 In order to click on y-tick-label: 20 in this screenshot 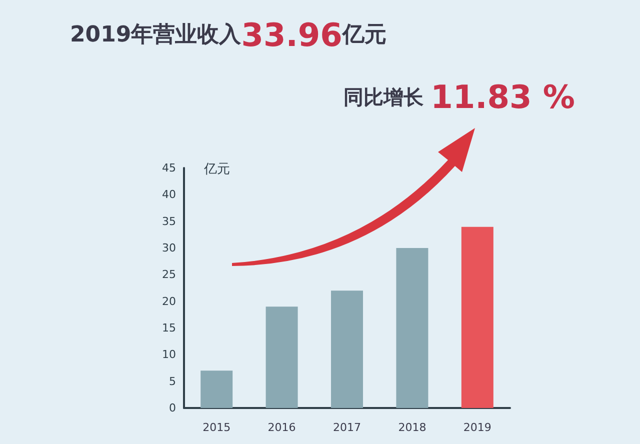, I will do `click(169, 301)`.